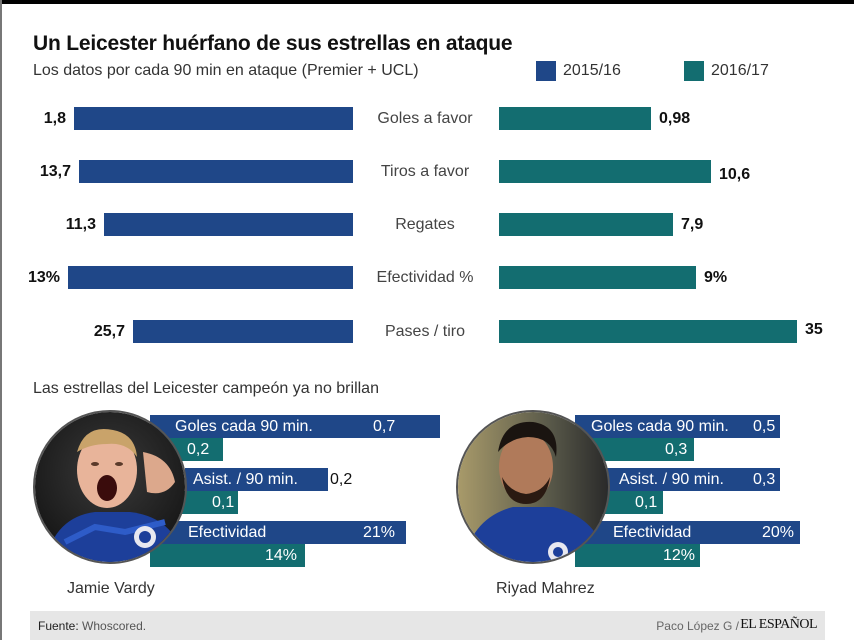 Image resolution: width=854 pixels, height=640 pixels. I want to click on legend-label-2016: 2016/17, so click(740, 70).